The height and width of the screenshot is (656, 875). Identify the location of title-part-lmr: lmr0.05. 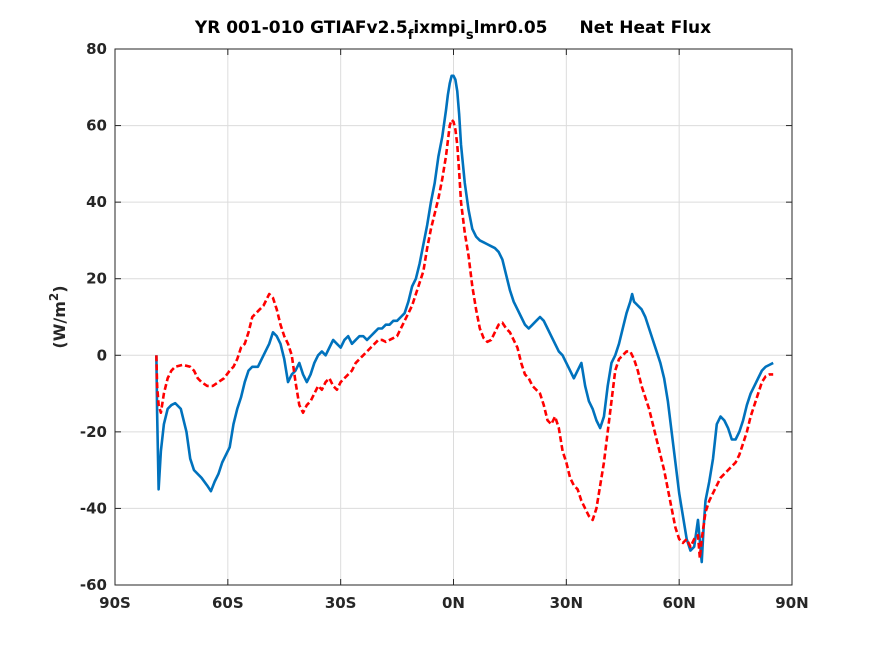
(511, 28).